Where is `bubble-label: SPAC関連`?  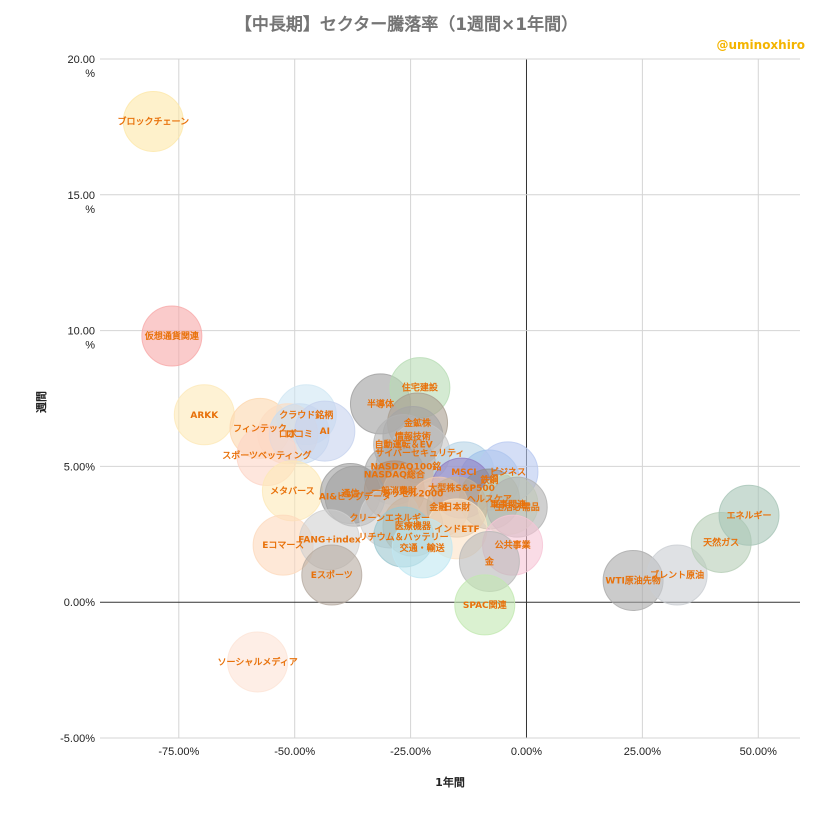 bubble-label: SPAC関連 is located at coordinates (485, 605).